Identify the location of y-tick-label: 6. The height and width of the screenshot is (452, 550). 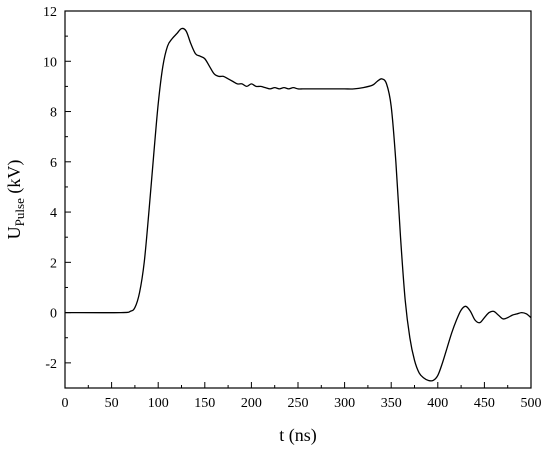
(53, 163).